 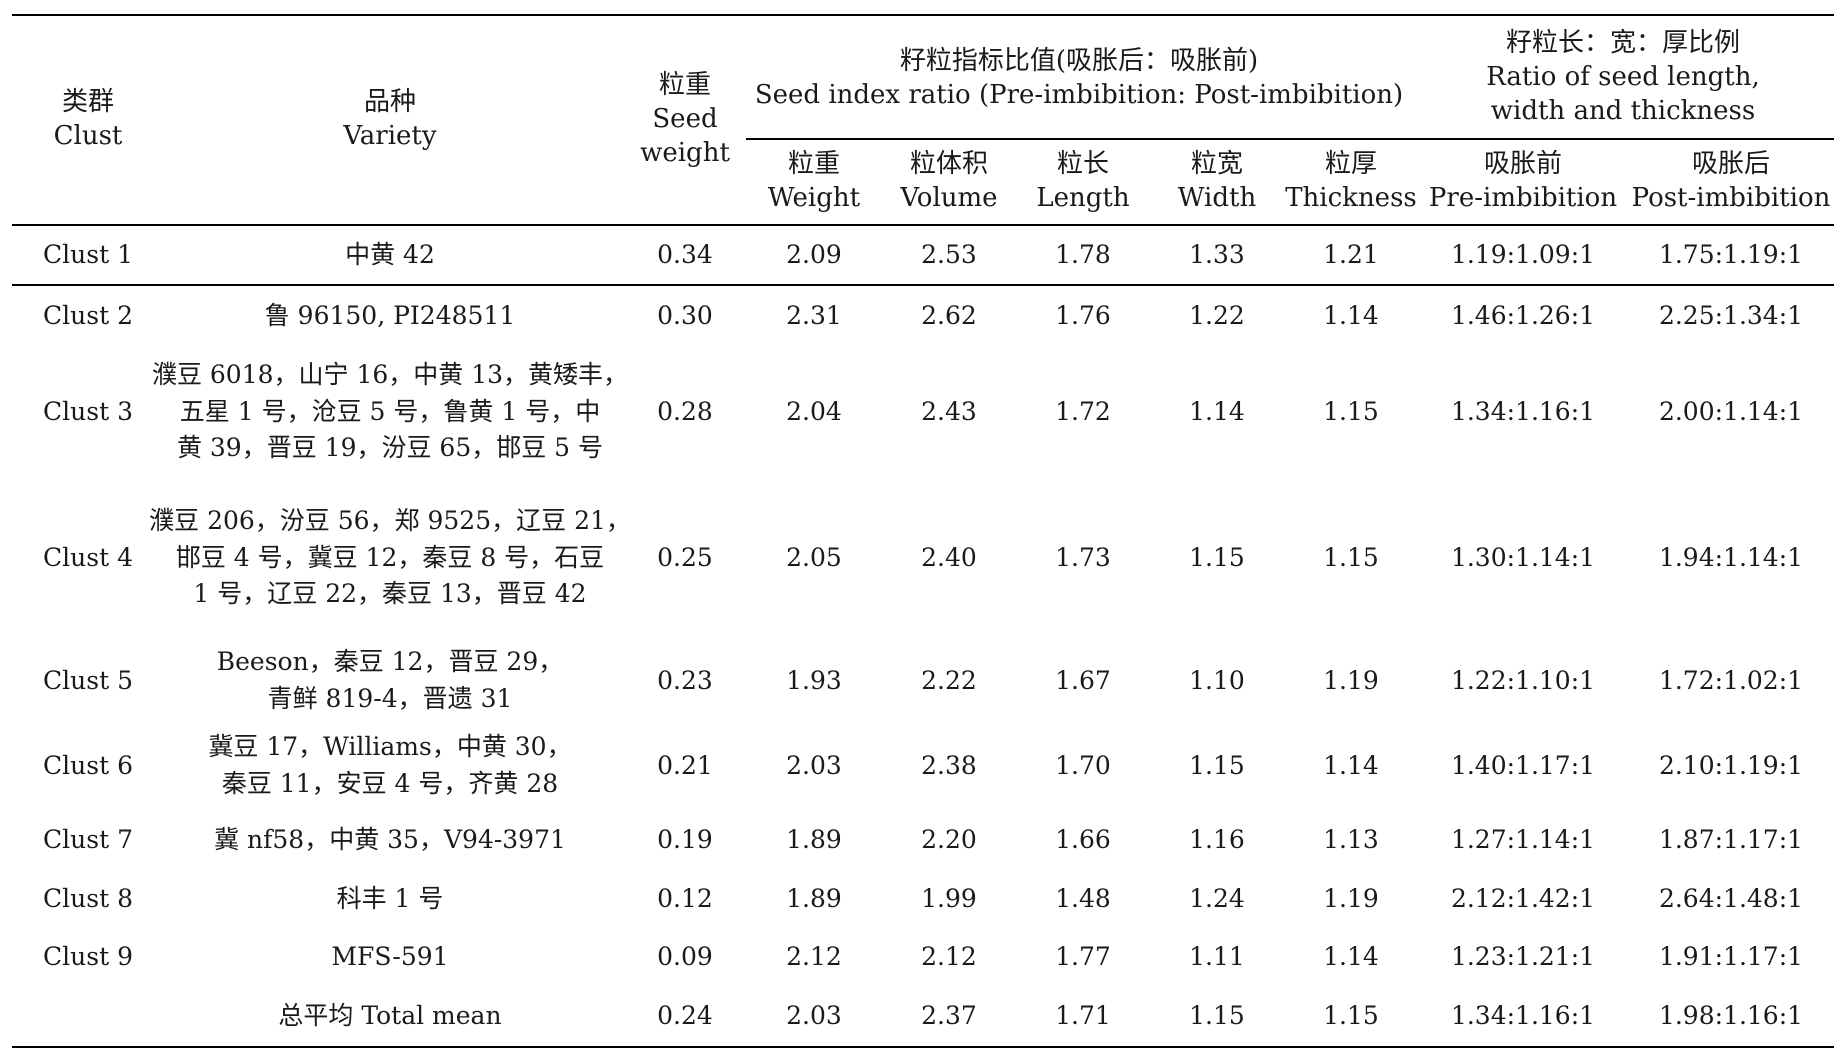 I want to click on header-bottom-rule, so click(x=923, y=225).